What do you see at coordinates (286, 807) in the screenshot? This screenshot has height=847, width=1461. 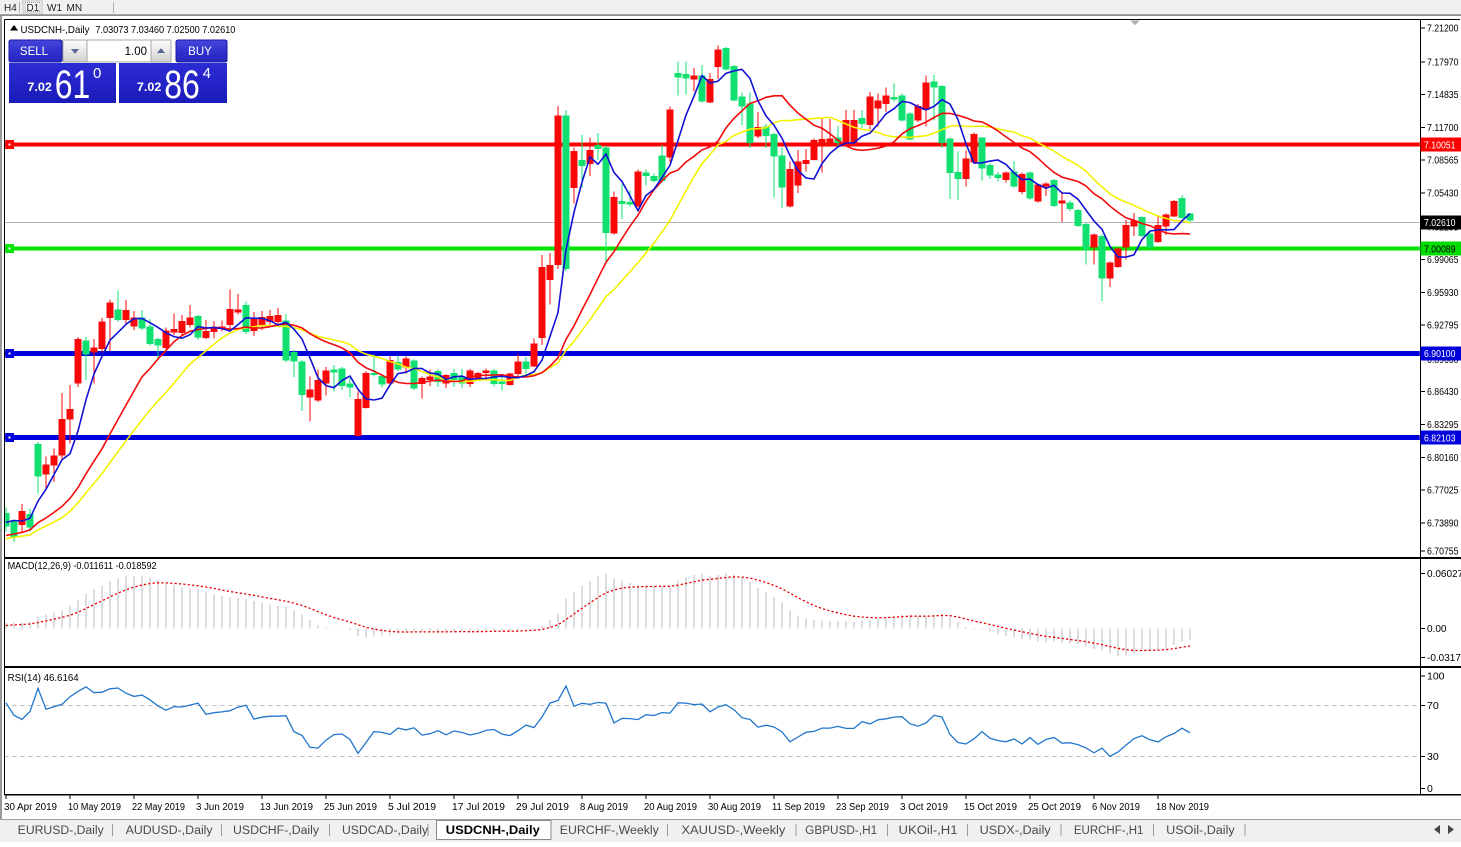 I see `svg-text: 13 Jun 2019` at bounding box center [286, 807].